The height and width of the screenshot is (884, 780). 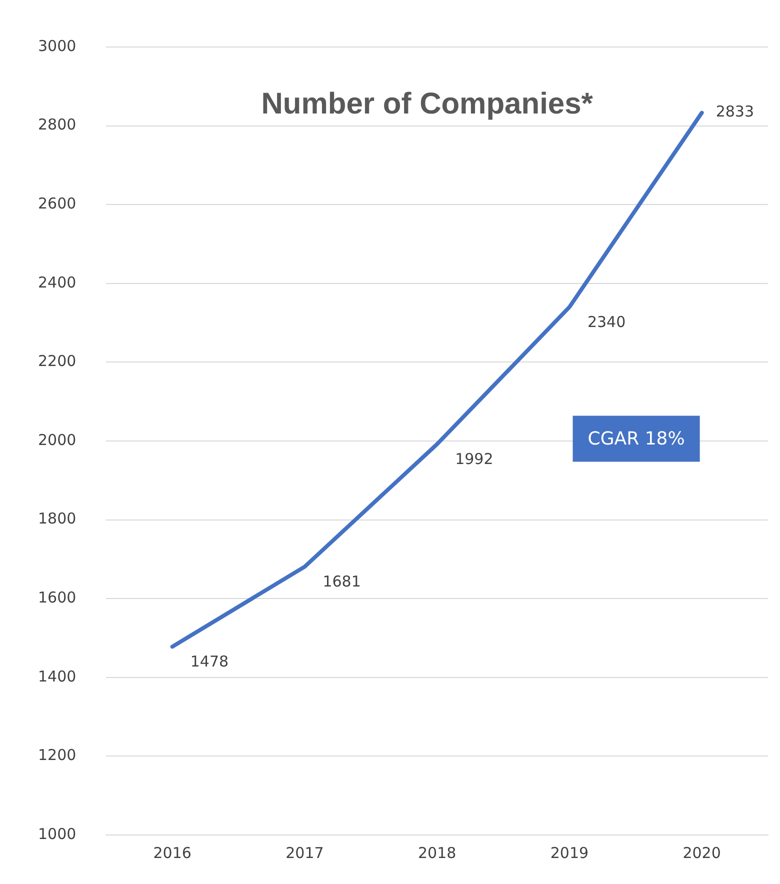 I want to click on x-tick-label: 2016, so click(x=172, y=853).